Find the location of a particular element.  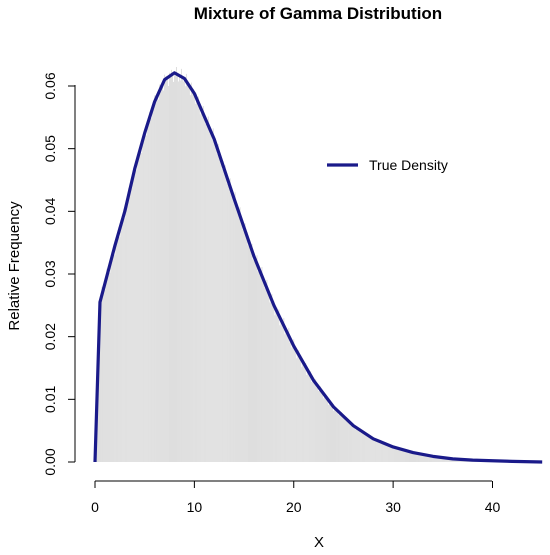

x-tick-label: 30 is located at coordinates (393, 507).